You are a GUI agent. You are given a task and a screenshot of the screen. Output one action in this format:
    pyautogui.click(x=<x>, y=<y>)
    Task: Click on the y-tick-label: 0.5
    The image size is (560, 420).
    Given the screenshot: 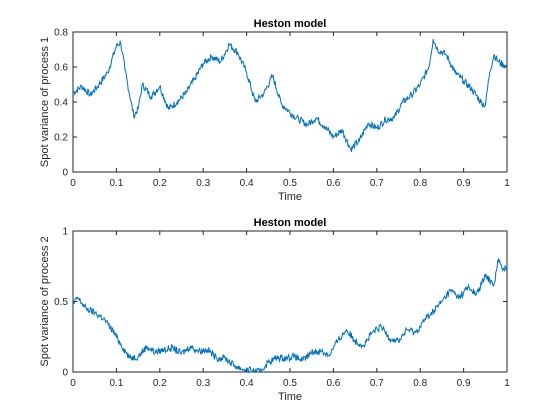 What is the action you would take?
    pyautogui.click(x=61, y=302)
    